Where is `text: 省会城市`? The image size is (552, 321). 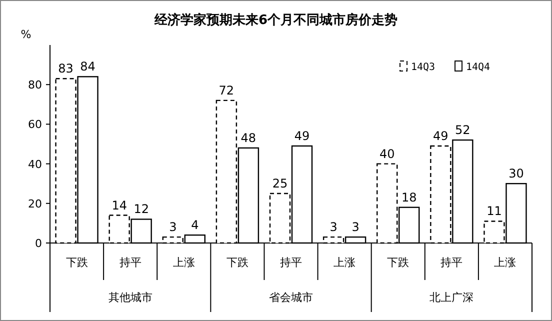
text: 省会城市 is located at coordinates (291, 297).